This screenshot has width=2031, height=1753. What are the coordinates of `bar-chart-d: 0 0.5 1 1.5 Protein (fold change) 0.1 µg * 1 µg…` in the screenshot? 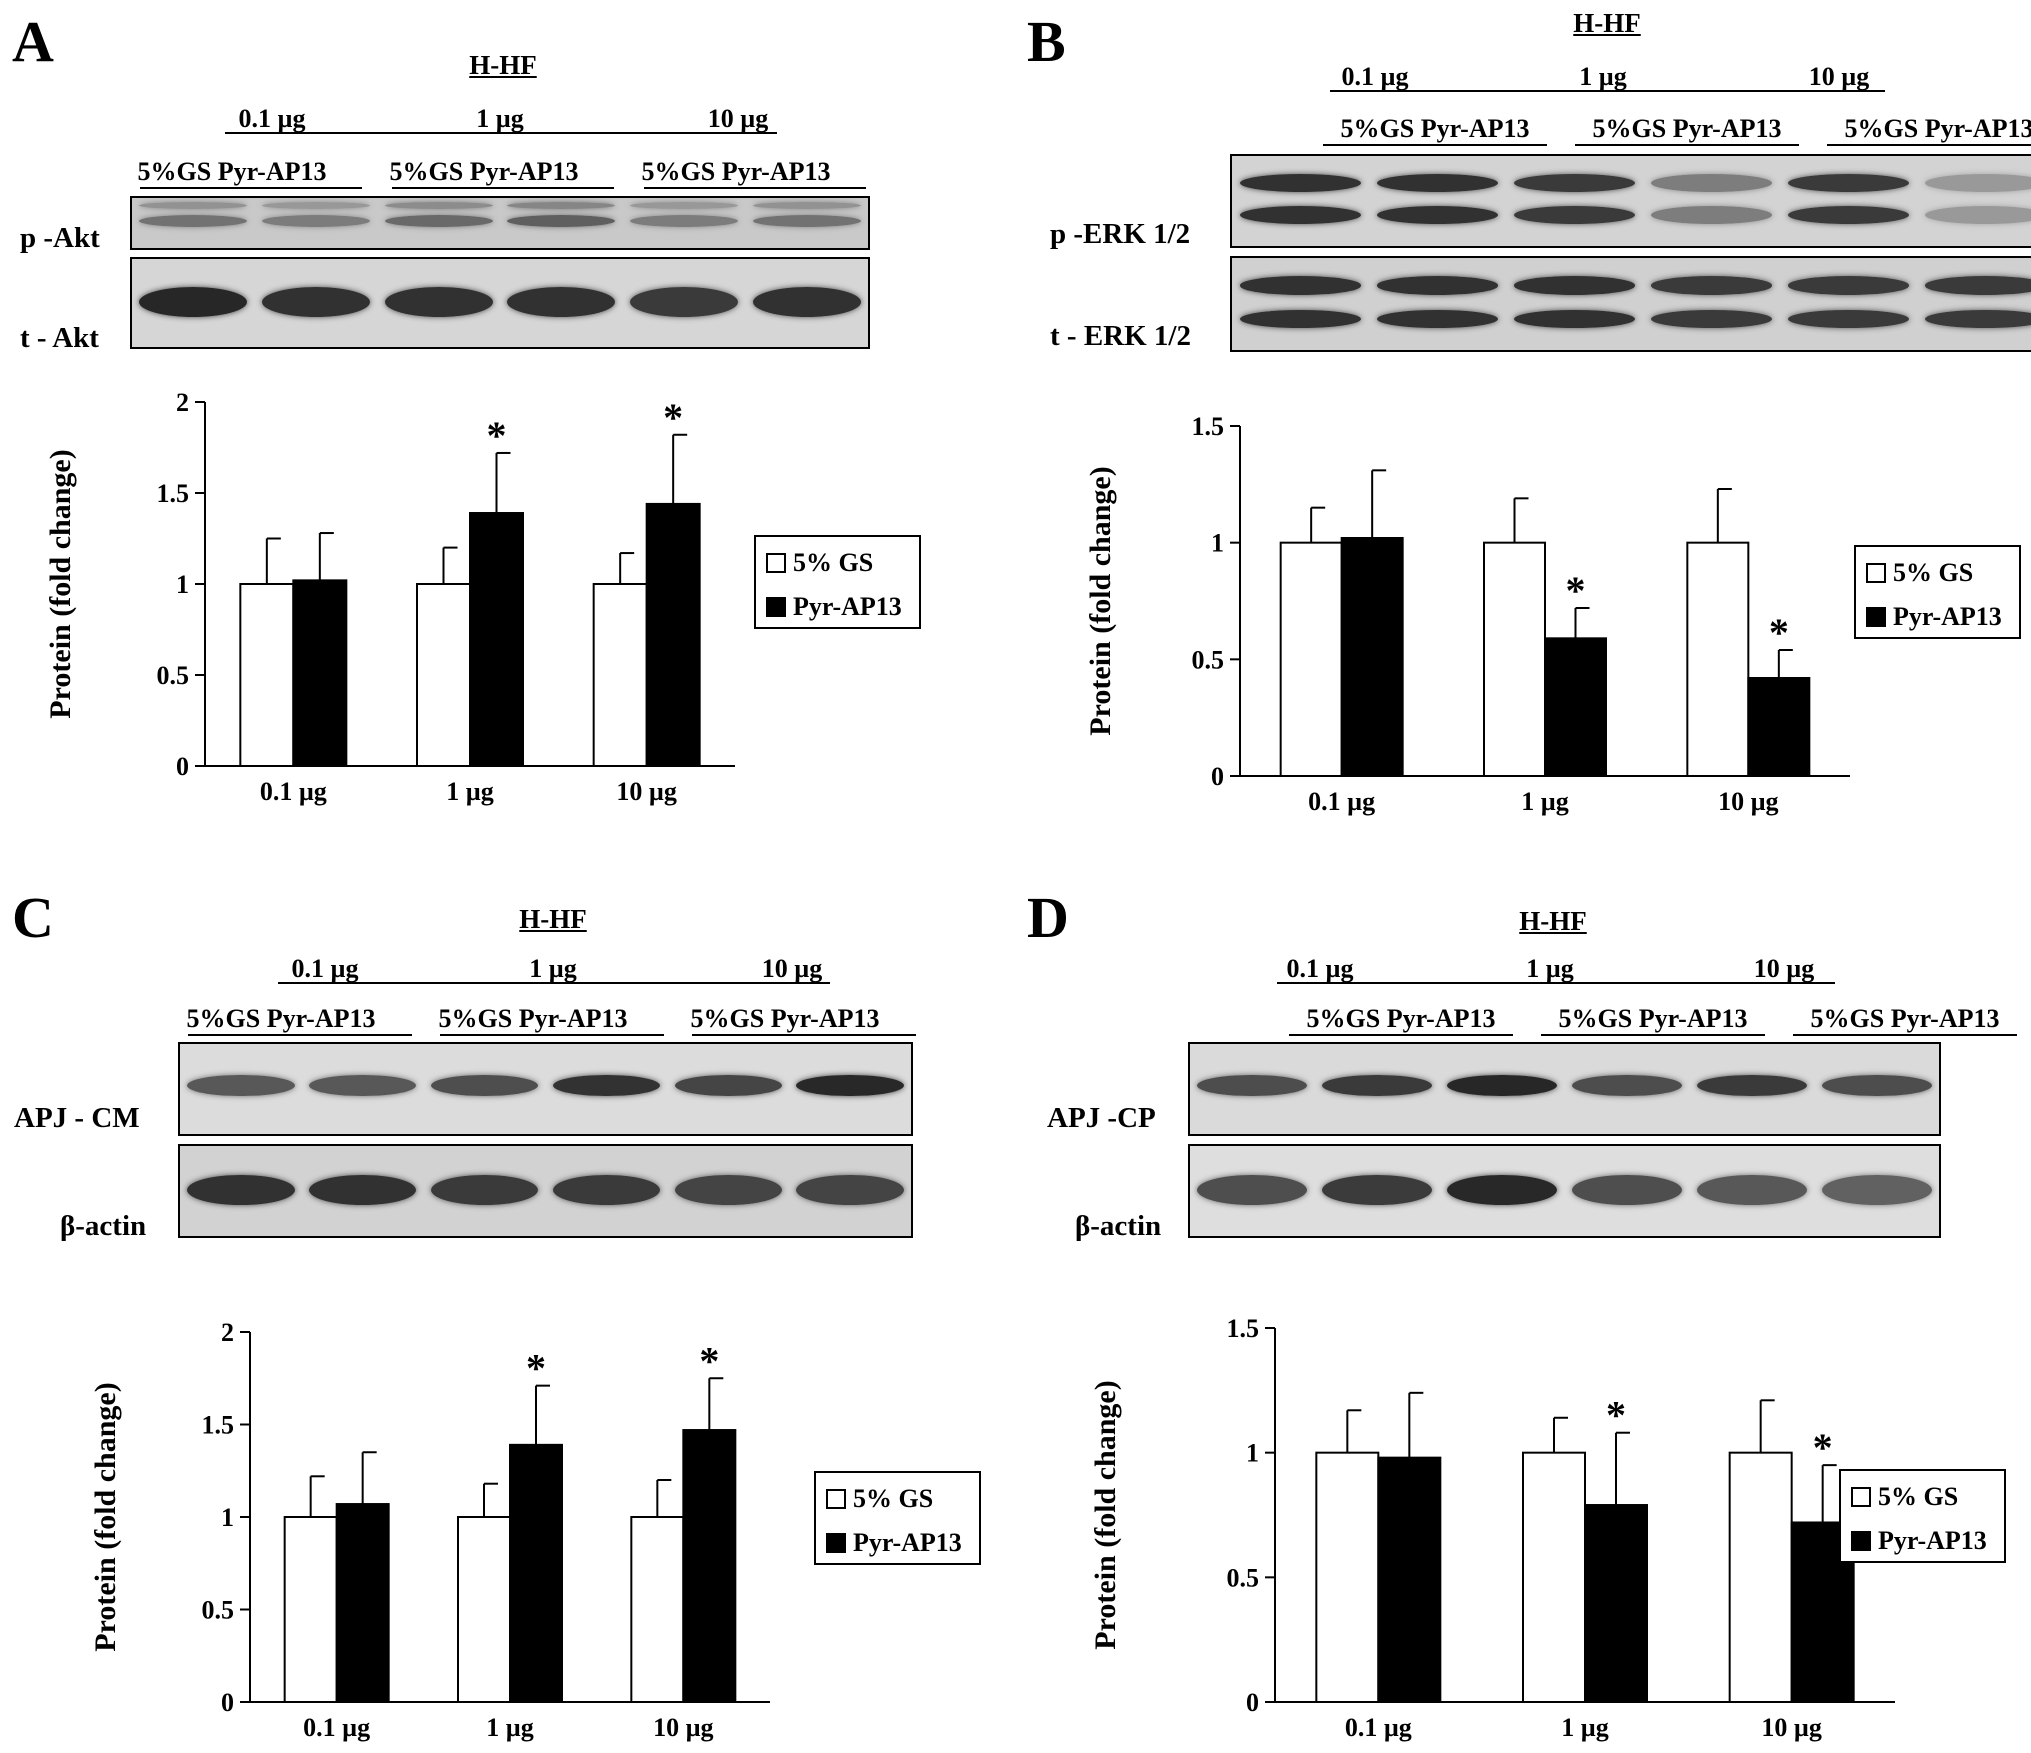 It's located at (1547, 1528).